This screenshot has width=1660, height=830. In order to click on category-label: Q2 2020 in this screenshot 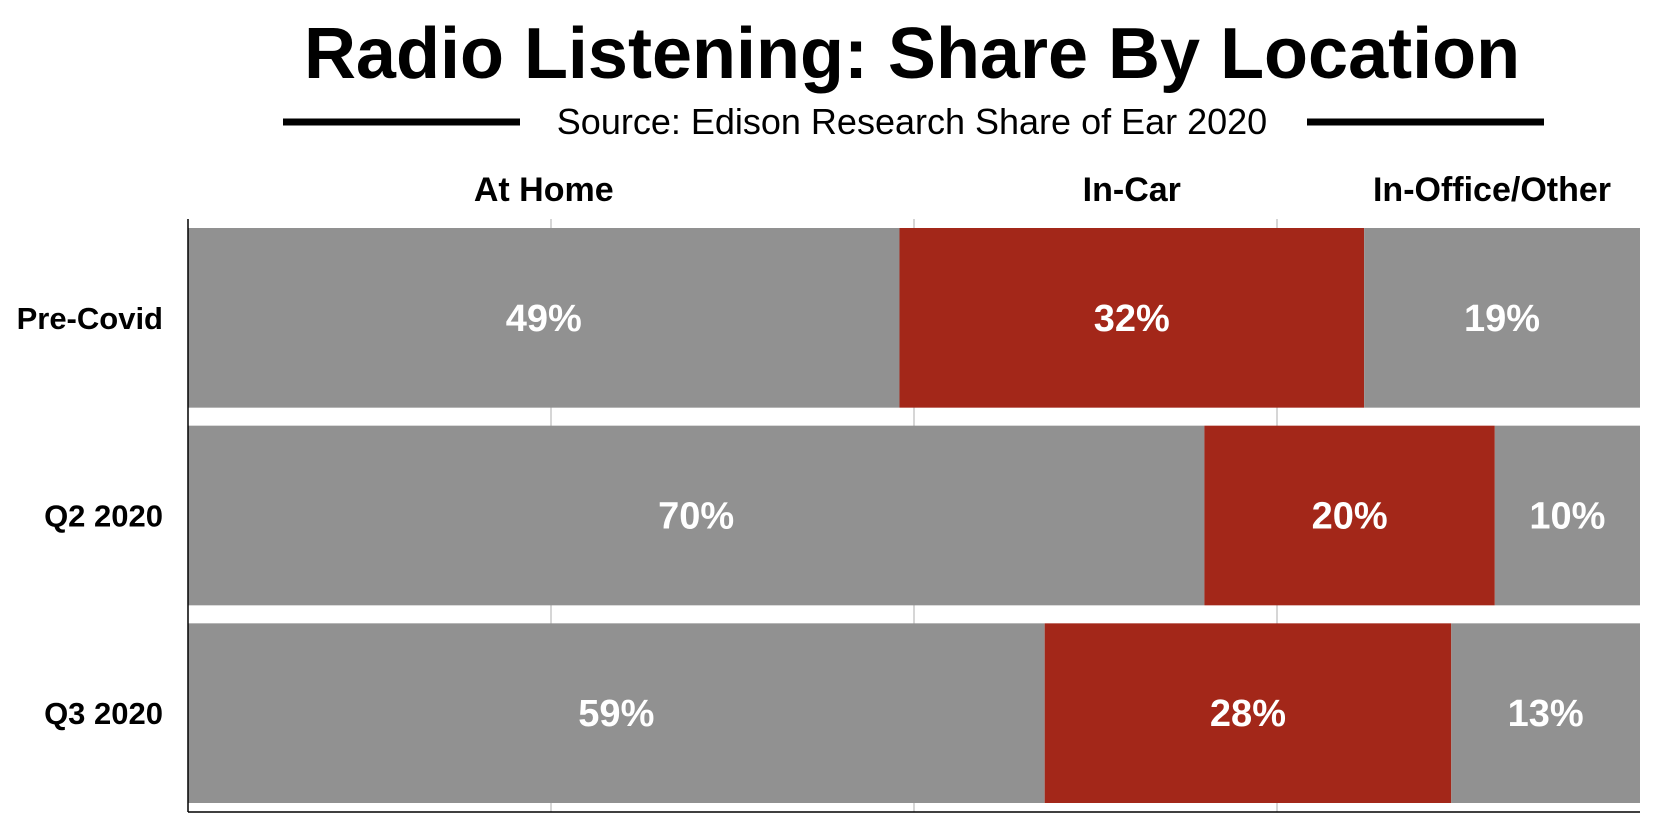, I will do `click(103, 516)`.